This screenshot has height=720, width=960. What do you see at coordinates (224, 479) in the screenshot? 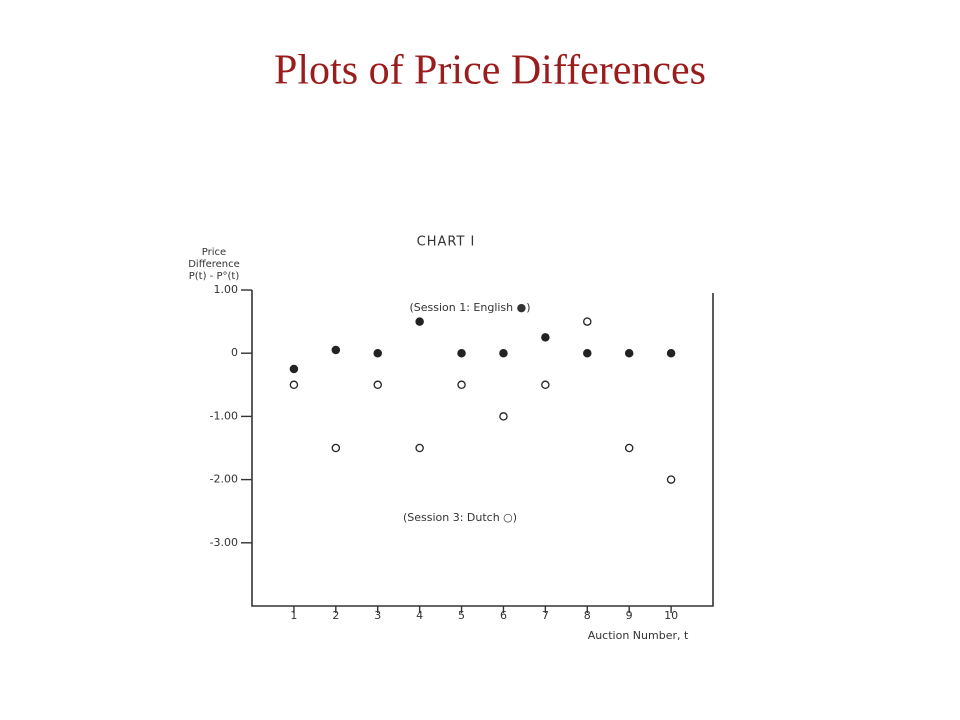
I see `y-tick-label: -2.00` at bounding box center [224, 479].